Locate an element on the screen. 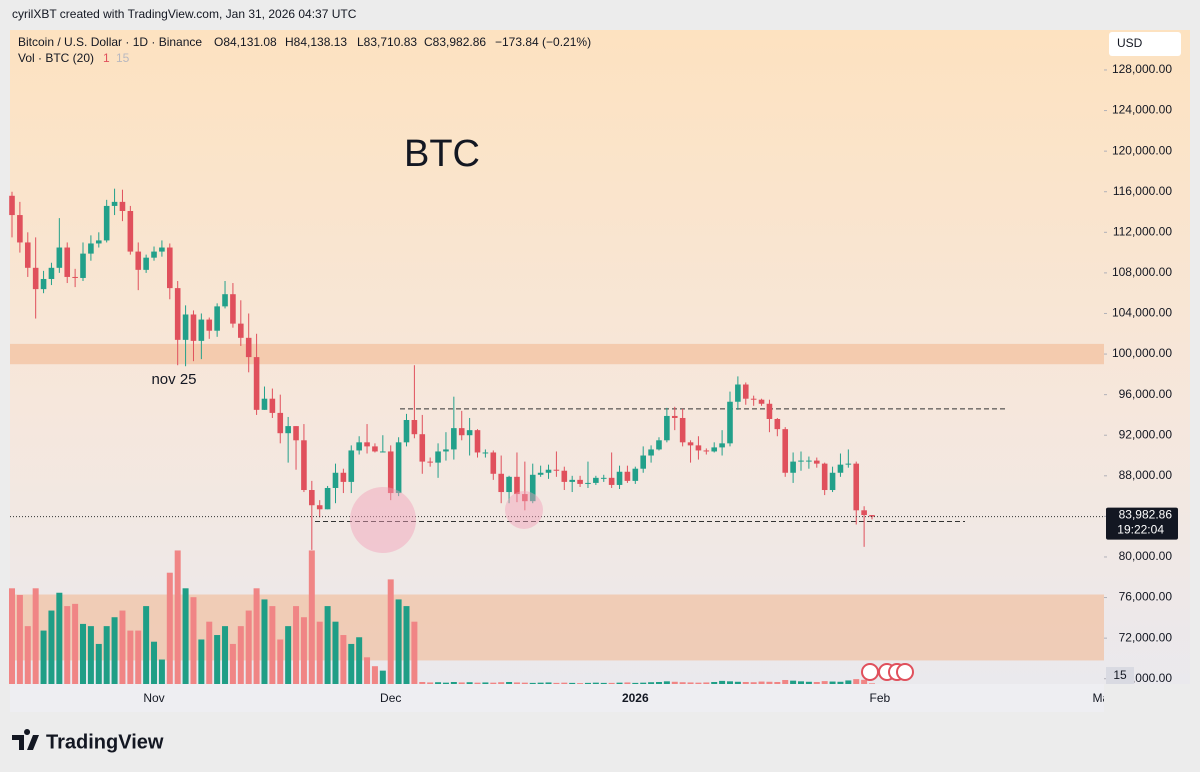 The image size is (1200, 772). currency-button is located at coordinates (1145, 44).